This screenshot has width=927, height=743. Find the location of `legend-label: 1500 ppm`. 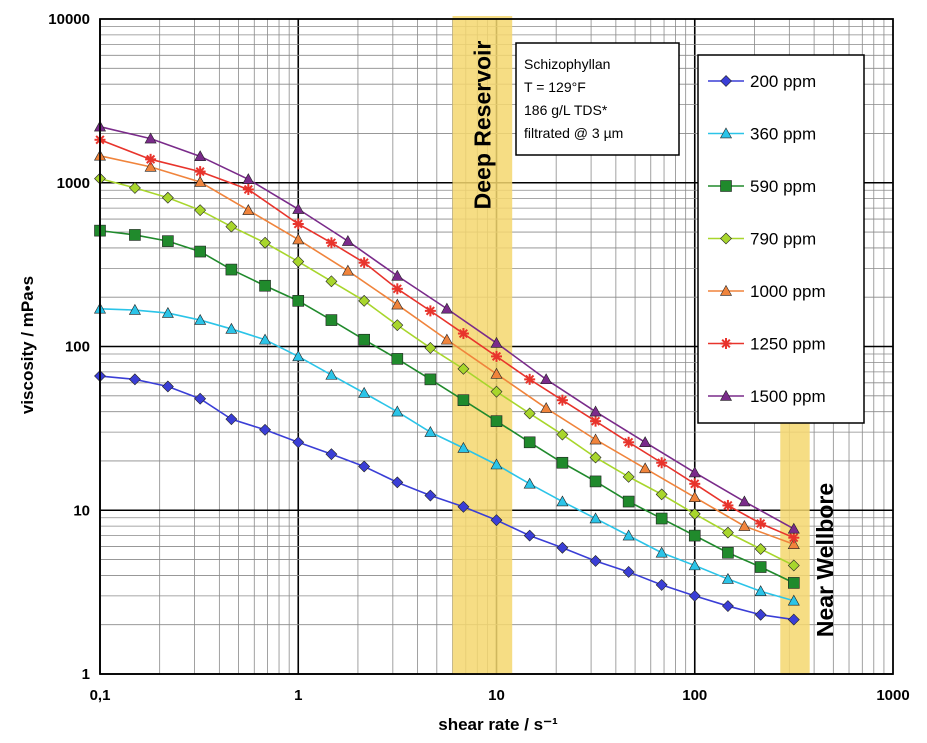

legend-label: 1500 ppm is located at coordinates (788, 396).